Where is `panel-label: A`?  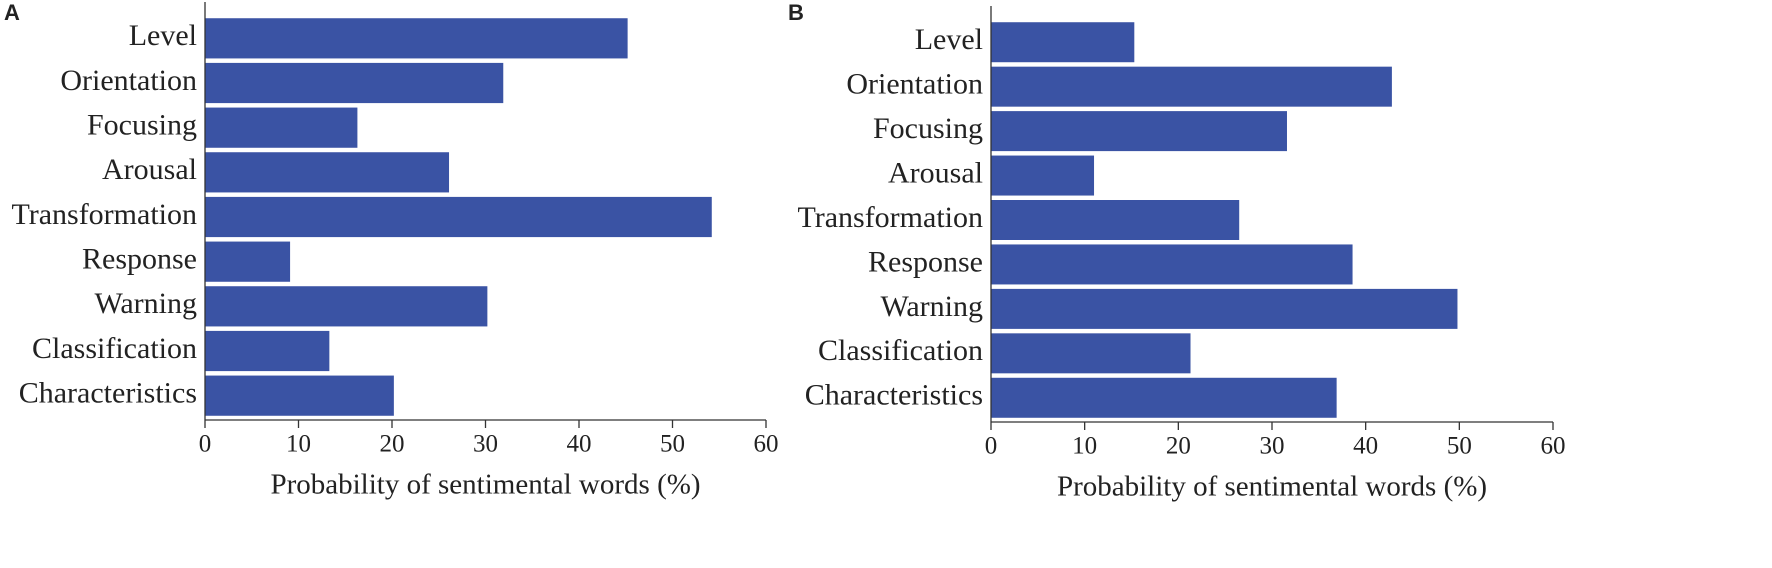
panel-label: A is located at coordinates (12, 12).